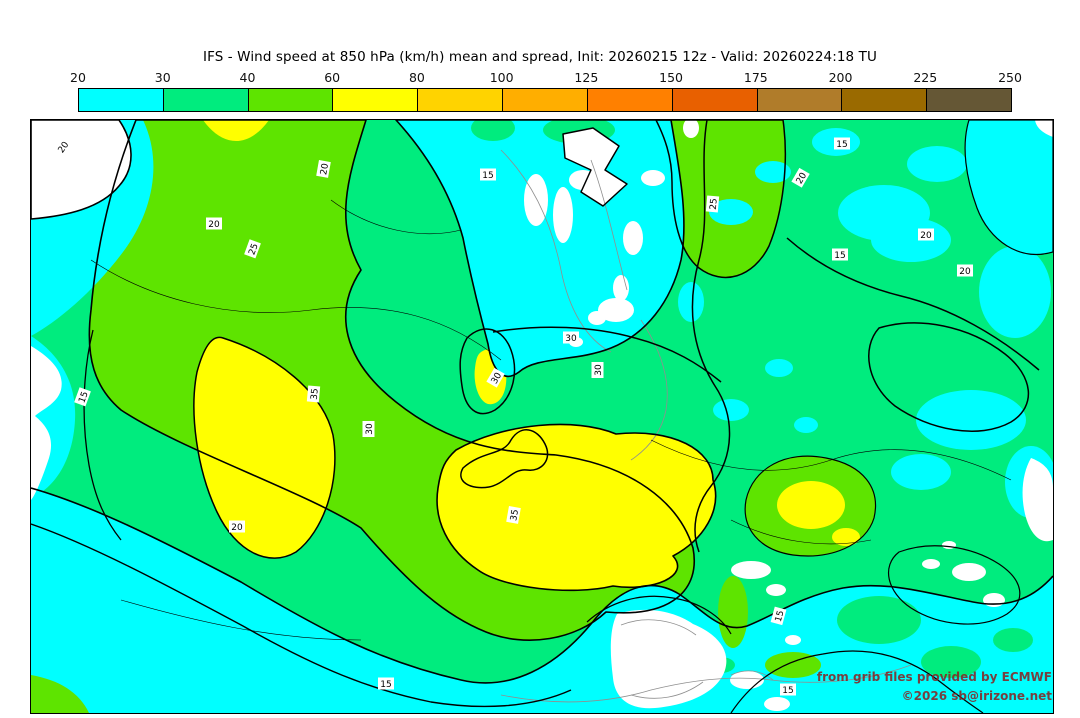 This screenshot has width=1080, height=718. I want to click on contour-label: 30, so click(368, 429).